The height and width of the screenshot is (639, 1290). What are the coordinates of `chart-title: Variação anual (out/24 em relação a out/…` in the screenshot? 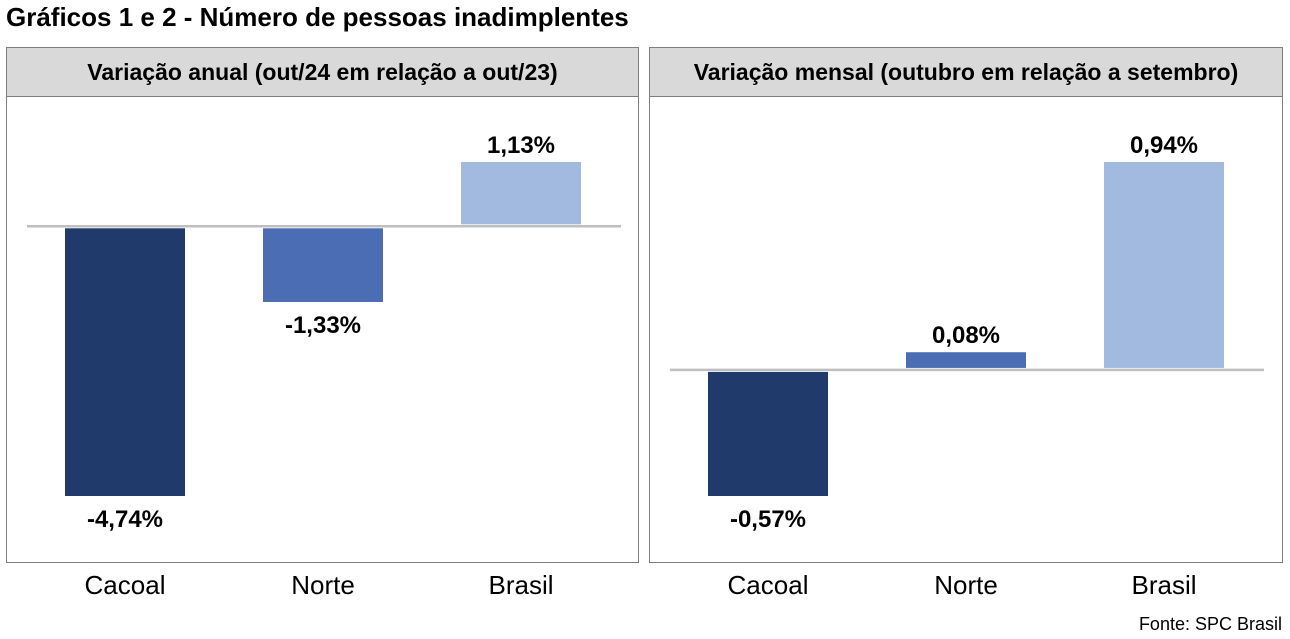 It's located at (322, 72).